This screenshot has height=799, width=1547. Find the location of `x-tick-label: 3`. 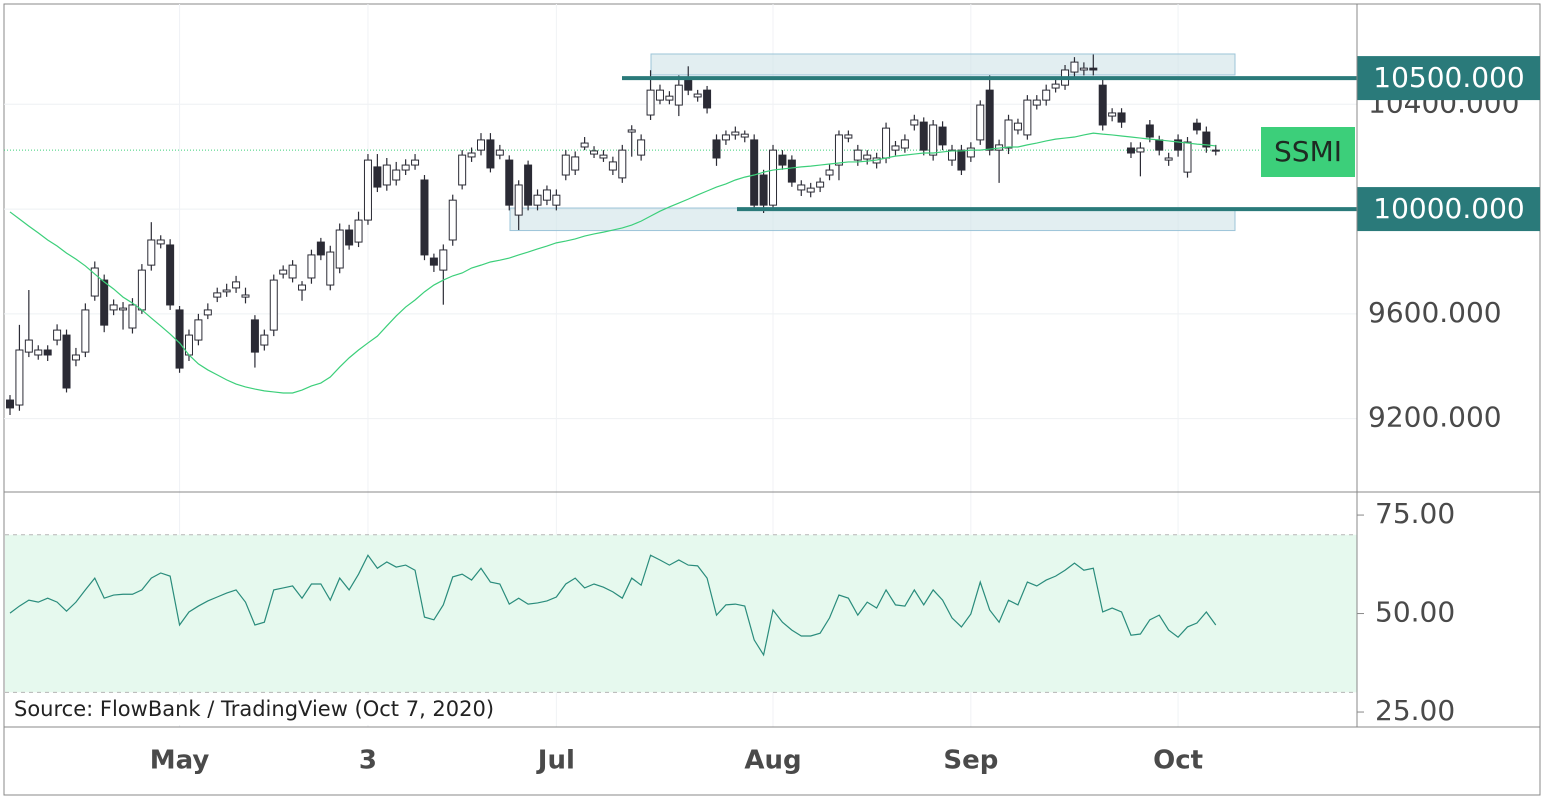

x-tick-label: 3 is located at coordinates (368, 761).